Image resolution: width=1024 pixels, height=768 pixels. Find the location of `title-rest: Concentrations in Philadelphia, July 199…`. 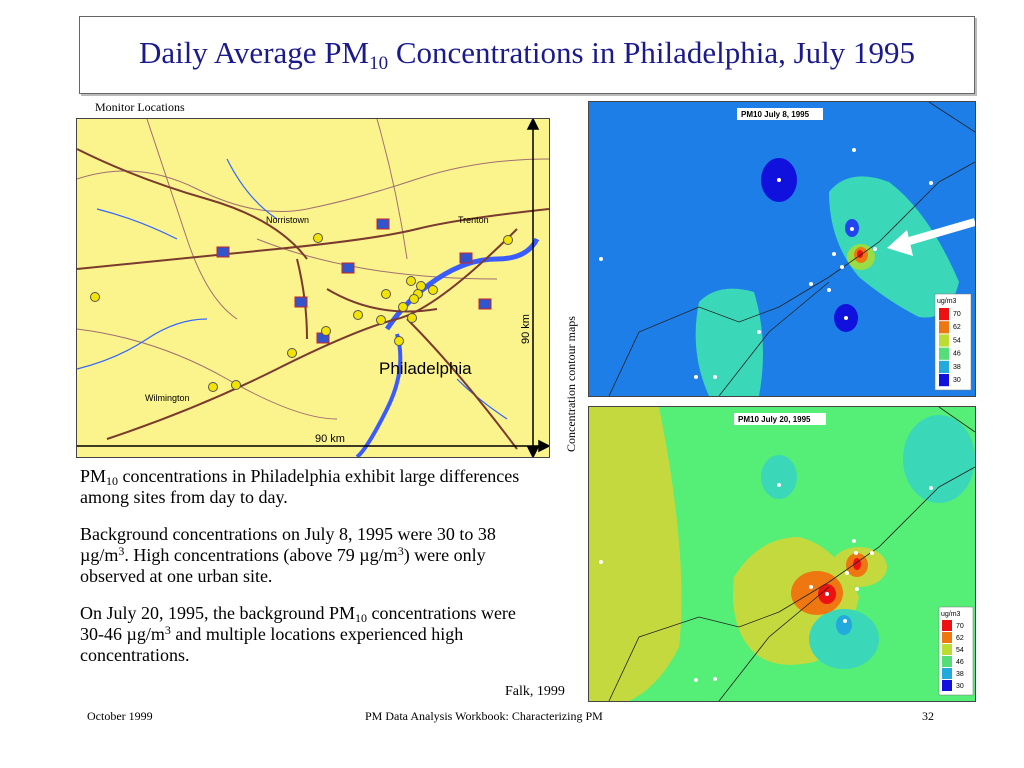

title-rest: Concentrations in Philadelphia, July 199… is located at coordinates (652, 52).